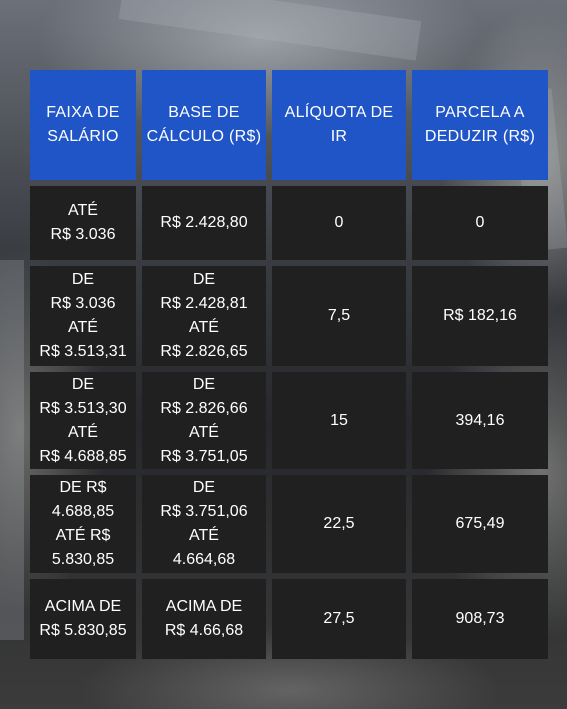 This screenshot has height=709, width=567. What do you see at coordinates (480, 316) in the screenshot?
I see `cell-parcela: R$ 182,16` at bounding box center [480, 316].